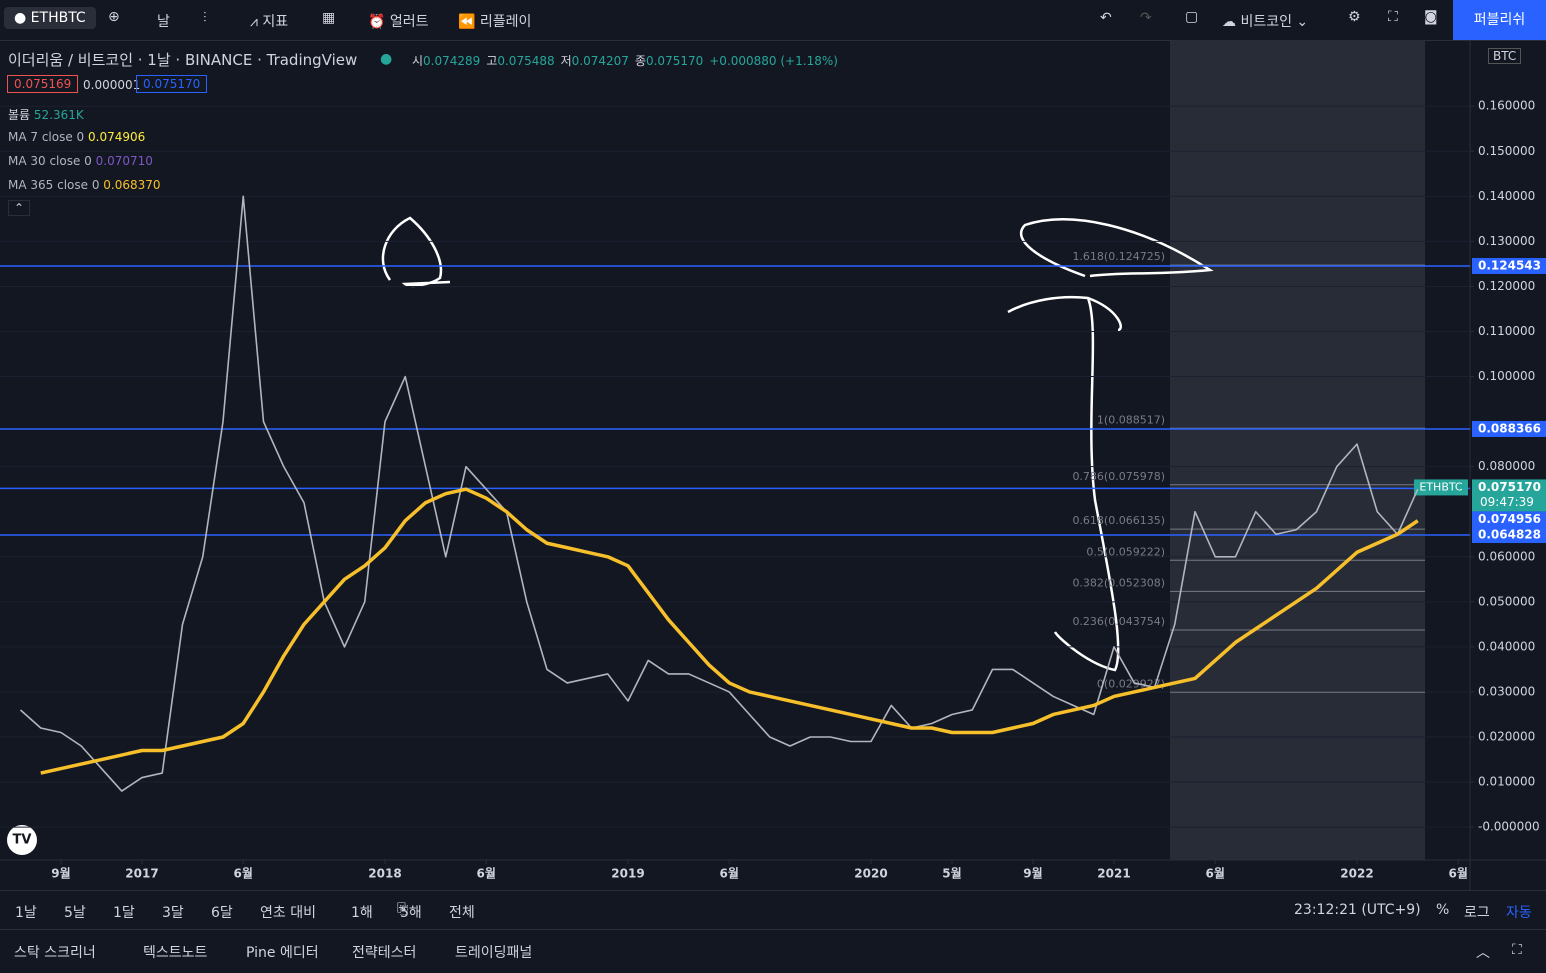 This screenshot has height=973, width=1546. I want to click on auto-toggle: 자동, so click(1519, 913).